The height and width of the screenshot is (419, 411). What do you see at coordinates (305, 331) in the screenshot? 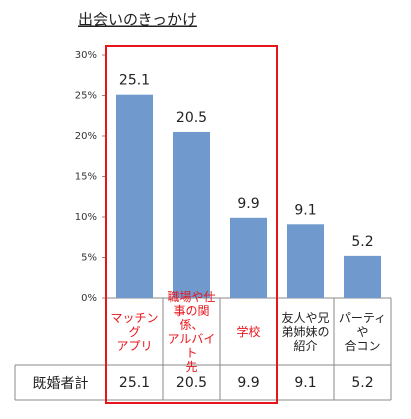
I see `category-label: 友人や兄 弟姉妹の 紹介` at bounding box center [305, 331].